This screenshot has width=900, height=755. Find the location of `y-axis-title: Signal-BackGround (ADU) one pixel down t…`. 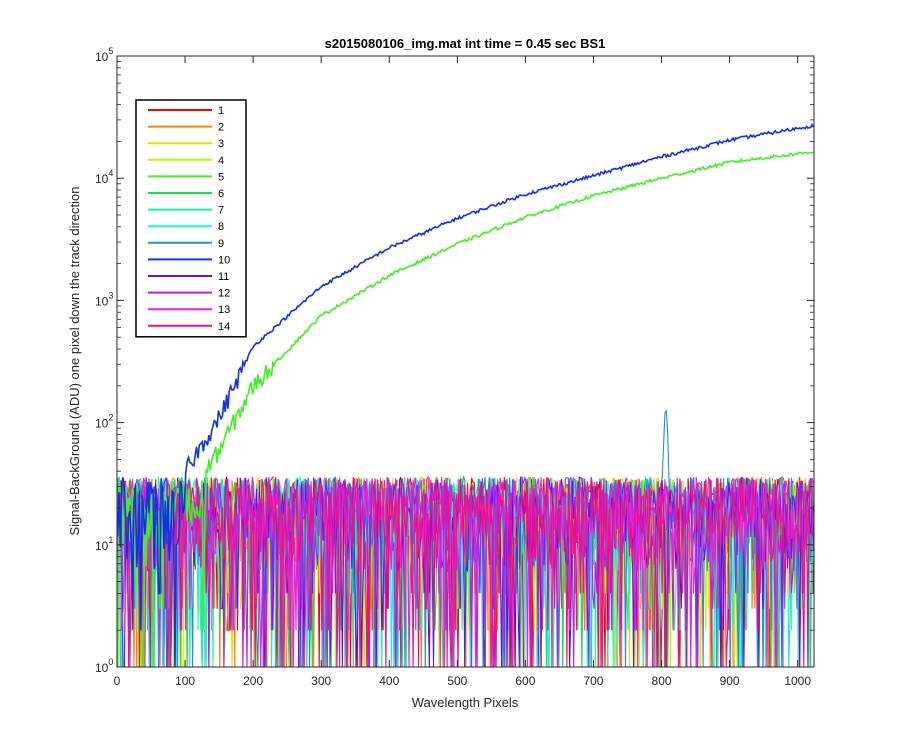

y-axis-title: Signal-BackGround (ADU) one pixel down t… is located at coordinates (74, 360).